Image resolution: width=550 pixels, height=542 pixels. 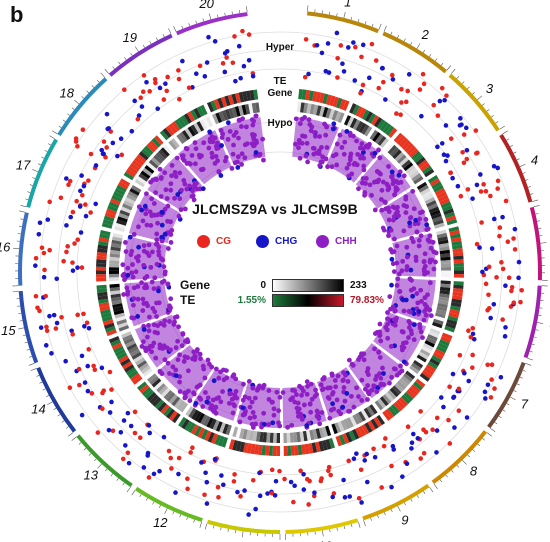 I want to click on chromosome-label: 18, so click(x=66, y=93).